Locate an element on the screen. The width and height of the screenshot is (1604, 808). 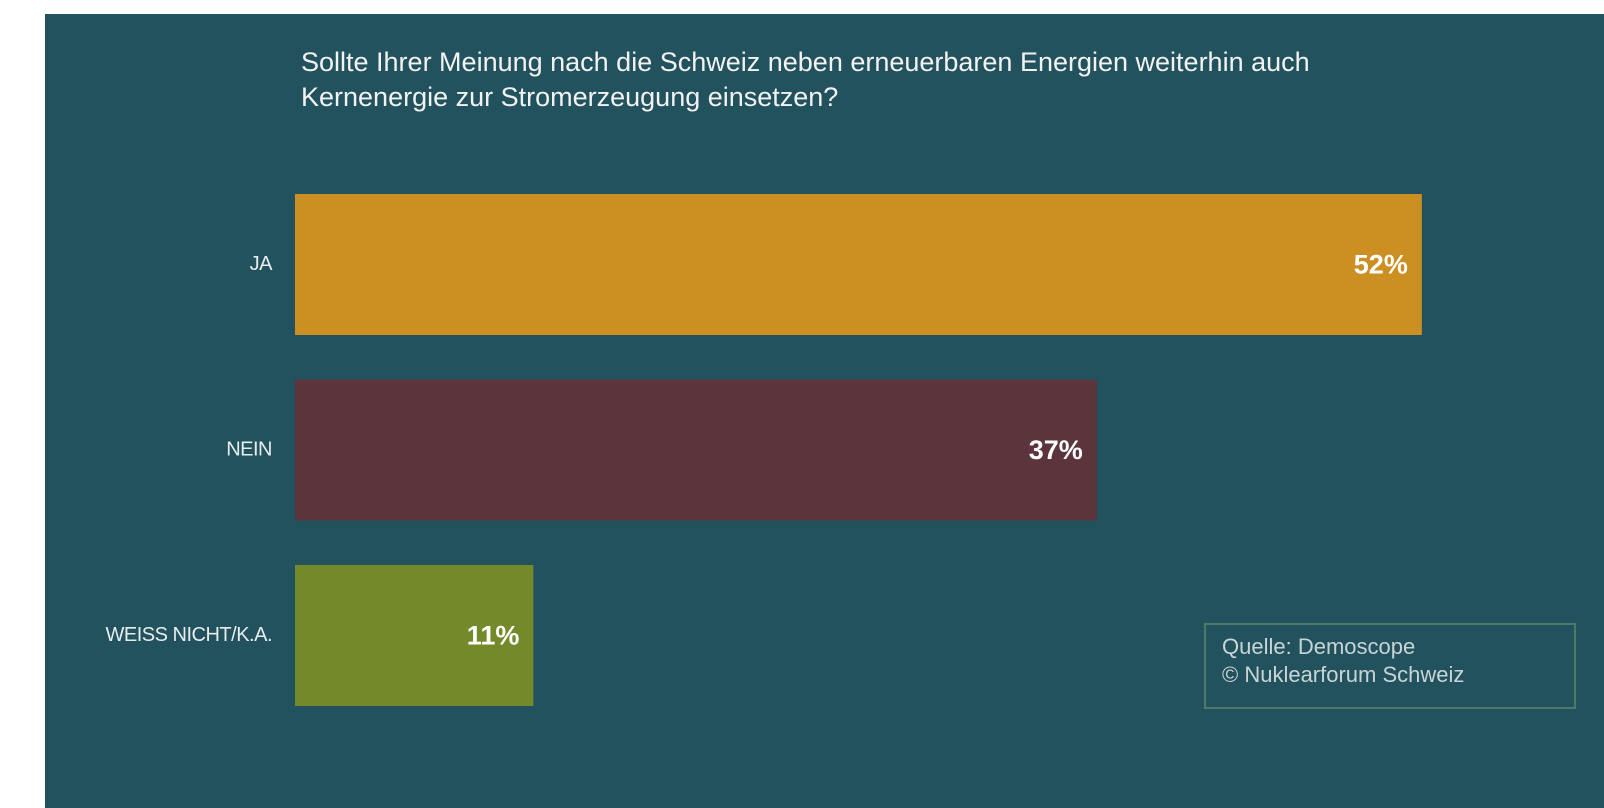
source: © Nuklearforum Schweiz is located at coordinates (1343, 674).